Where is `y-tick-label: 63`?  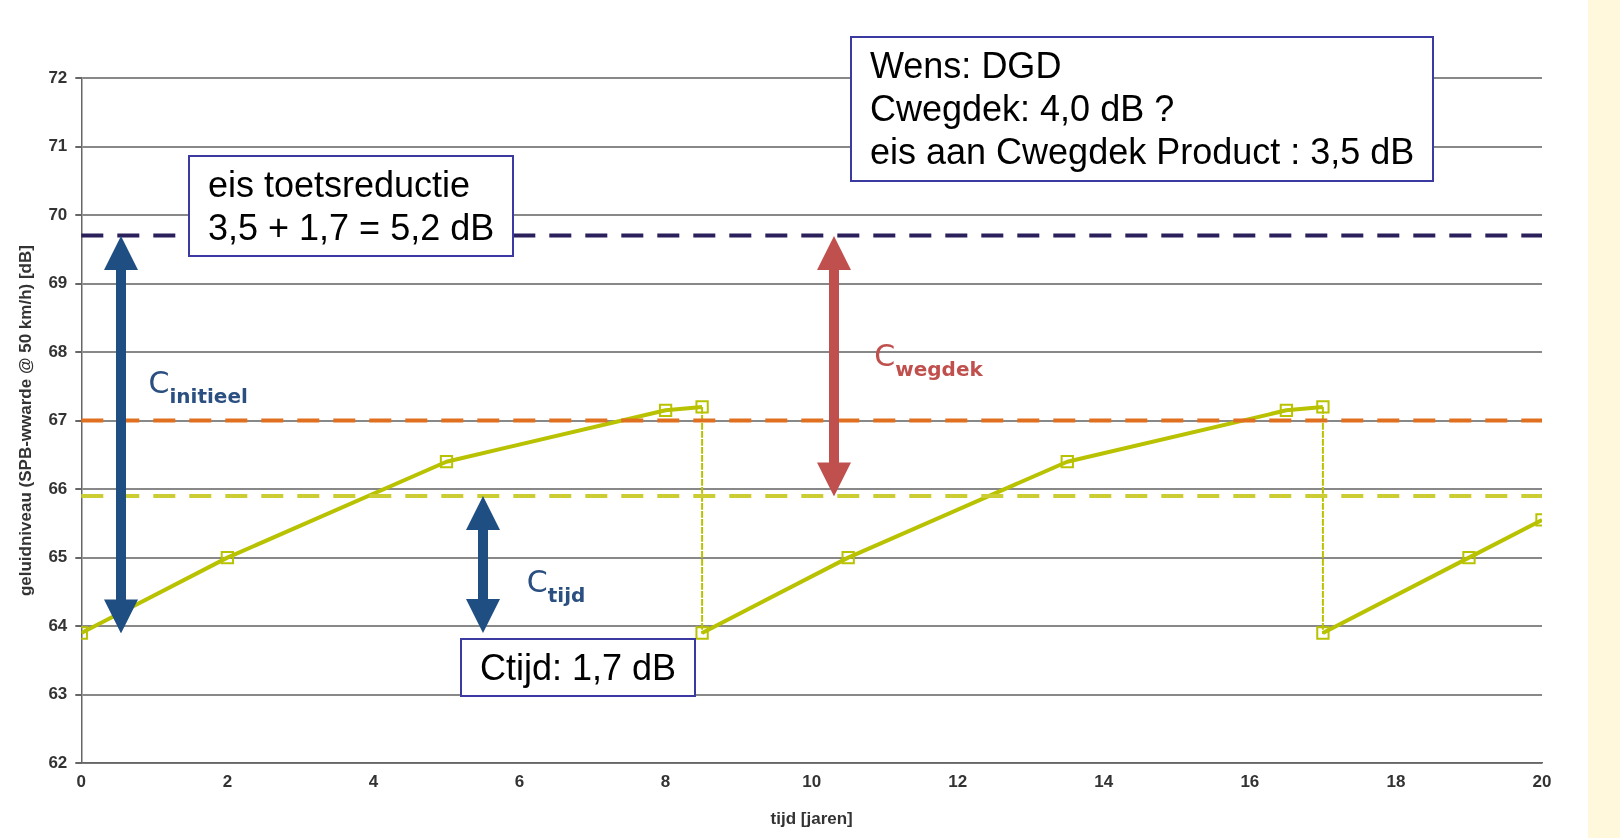 y-tick-label: 63 is located at coordinates (58, 694).